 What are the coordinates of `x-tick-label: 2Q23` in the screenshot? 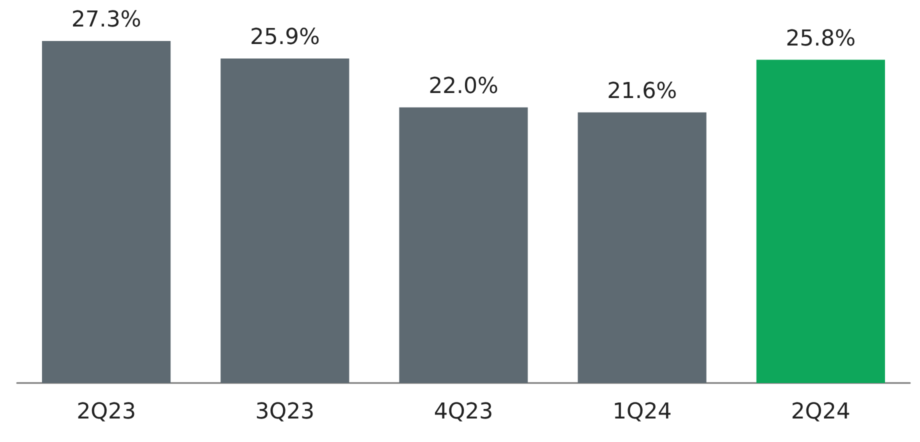 It's located at (106, 412).